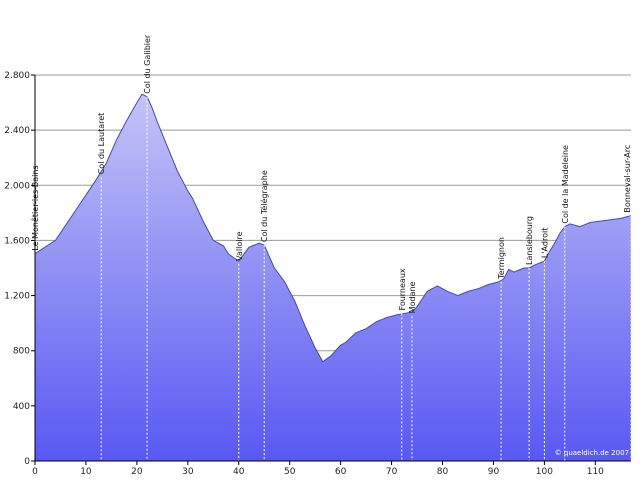 The width and height of the screenshot is (640, 480). Describe the element at coordinates (392, 472) in the screenshot. I see `x-tick-label-7: 70` at that location.